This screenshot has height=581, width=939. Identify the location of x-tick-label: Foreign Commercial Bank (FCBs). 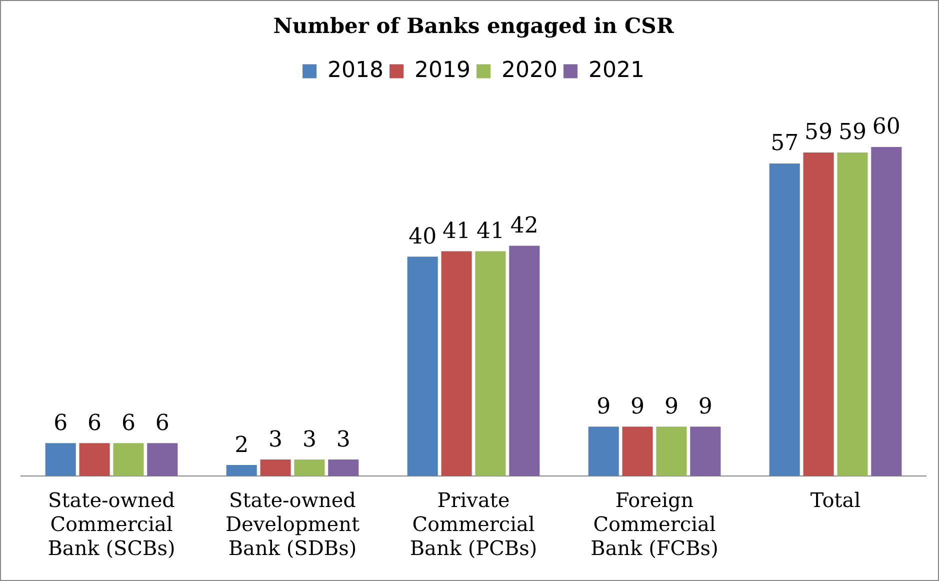
(654, 524).